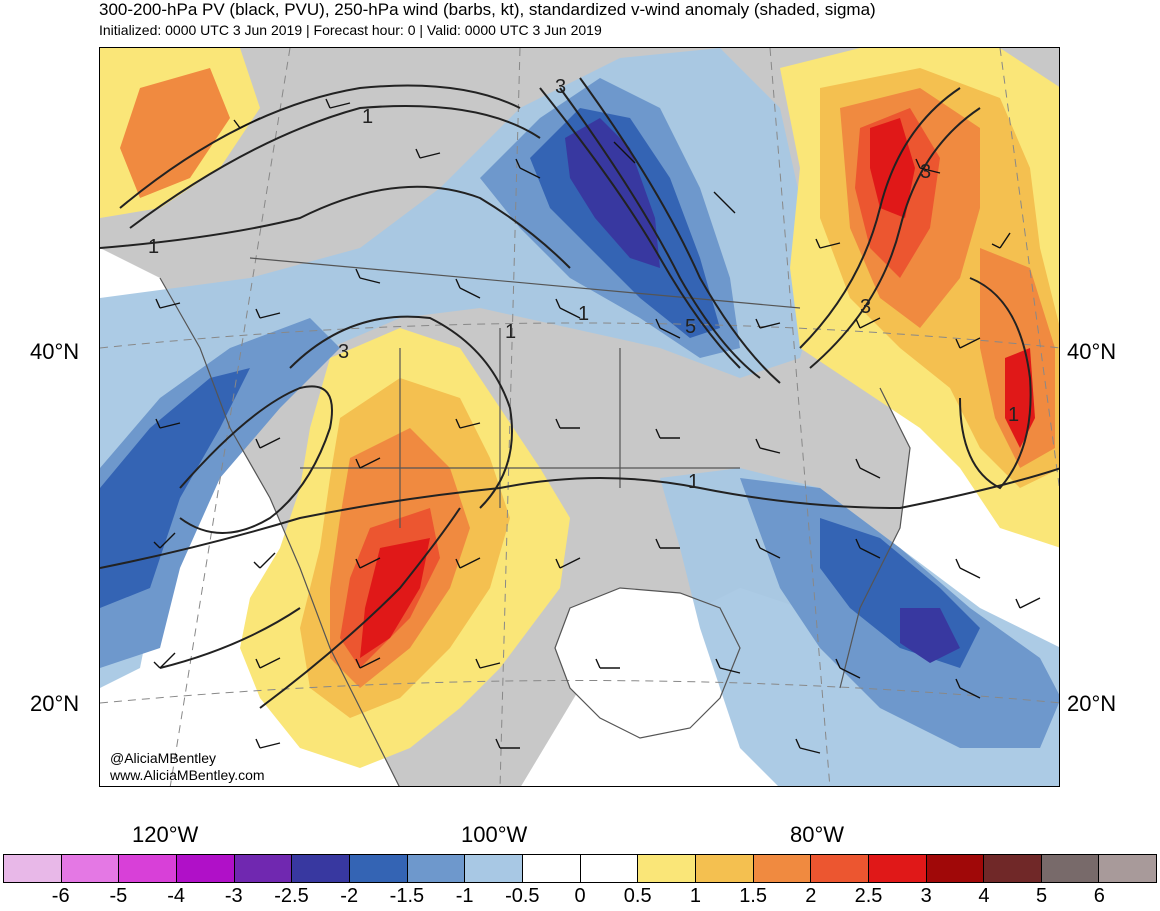 Image resolution: width=1160 pixels, height=911 pixels. Describe the element at coordinates (580, 896) in the screenshot. I see `colorbar-tick-label: 0` at that location.